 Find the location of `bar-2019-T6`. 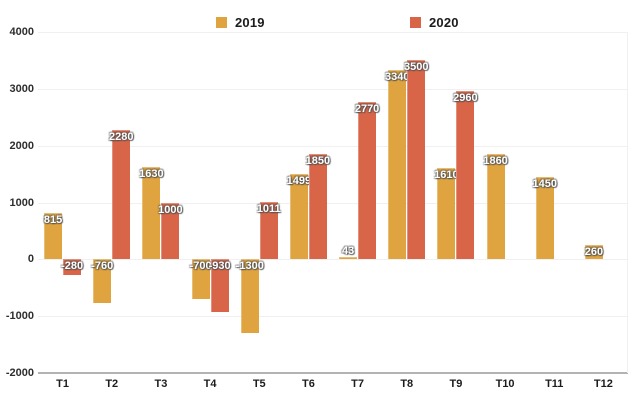

bar-2019-T6 is located at coordinates (298, 217).